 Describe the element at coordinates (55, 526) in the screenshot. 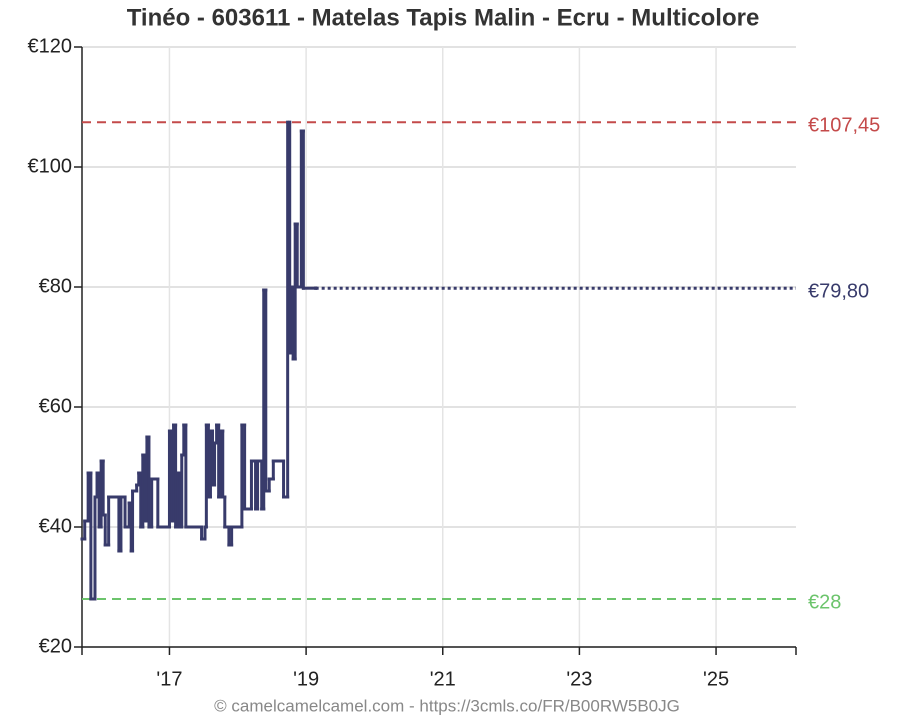

I see `y-tick-label: €40` at that location.